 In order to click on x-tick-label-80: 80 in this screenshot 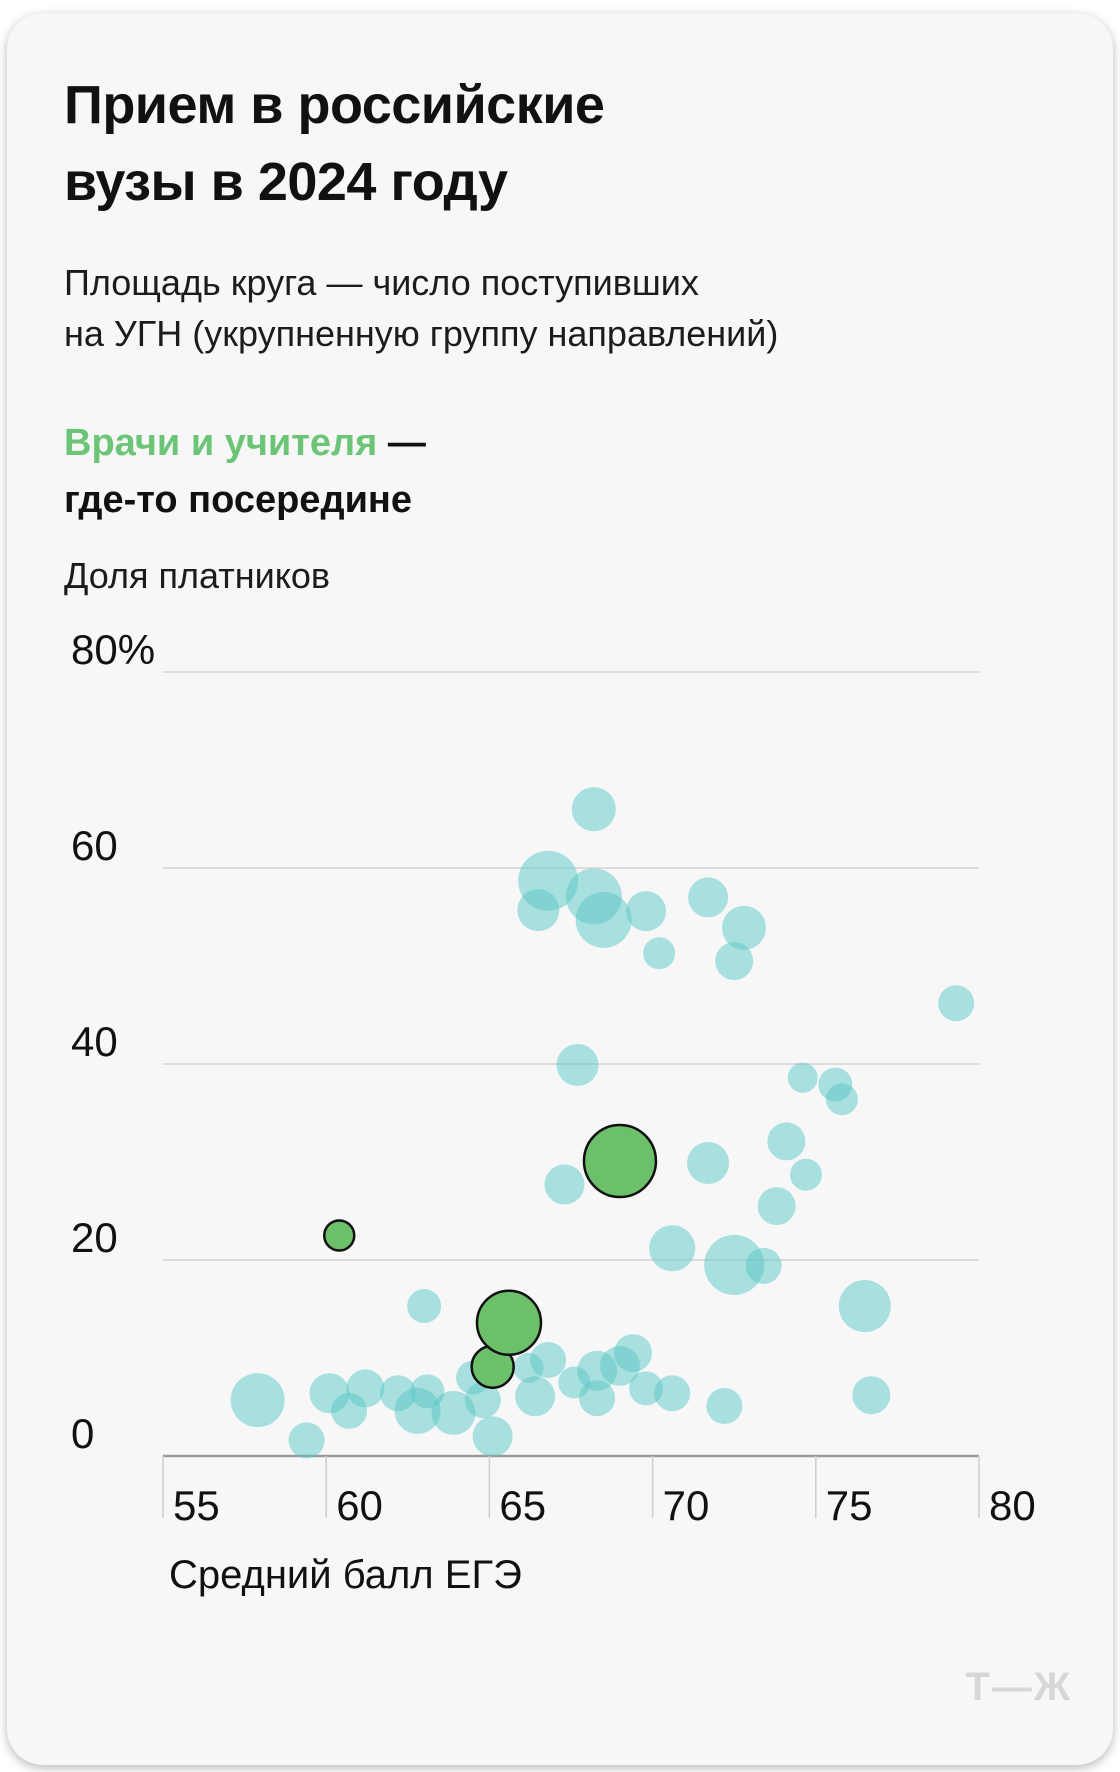, I will do `click(1012, 1505)`.